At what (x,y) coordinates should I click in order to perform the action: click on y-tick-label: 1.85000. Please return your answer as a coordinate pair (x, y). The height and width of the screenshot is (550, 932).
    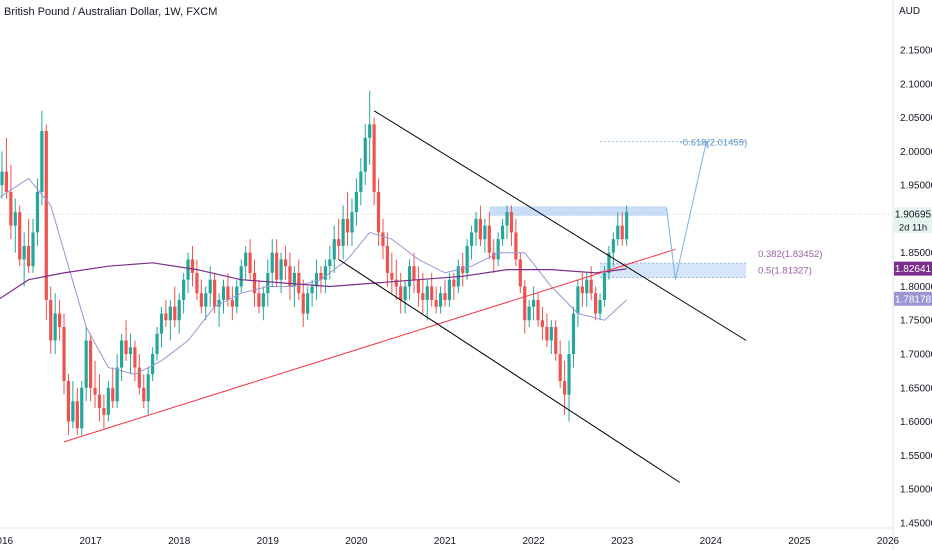
    Looking at the image, I should click on (916, 253).